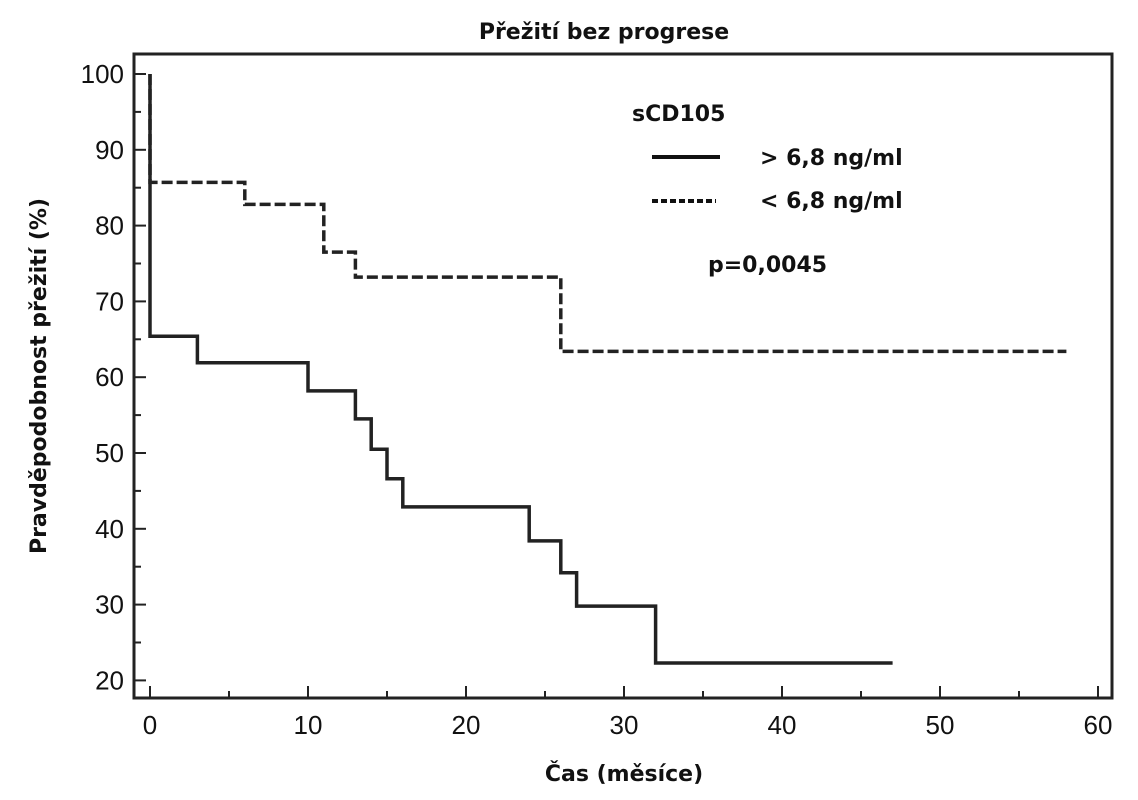 This screenshot has width=1138, height=800. I want to click on x-axis-title: Čas (měsíce), so click(624, 774).